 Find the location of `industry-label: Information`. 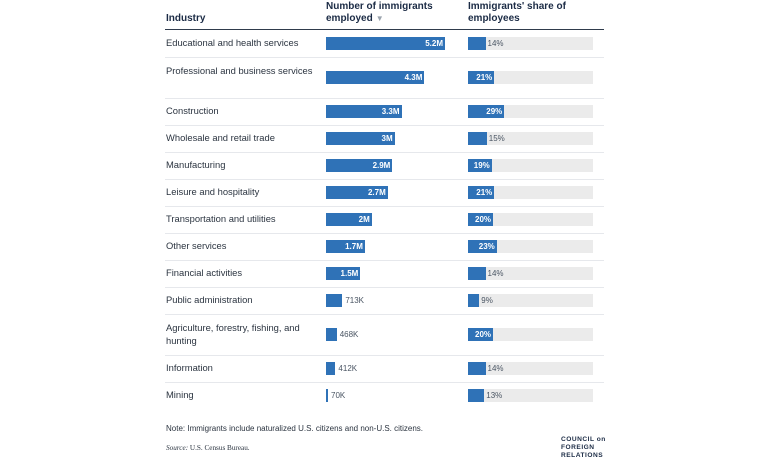

industry-label: Information is located at coordinates (189, 368).